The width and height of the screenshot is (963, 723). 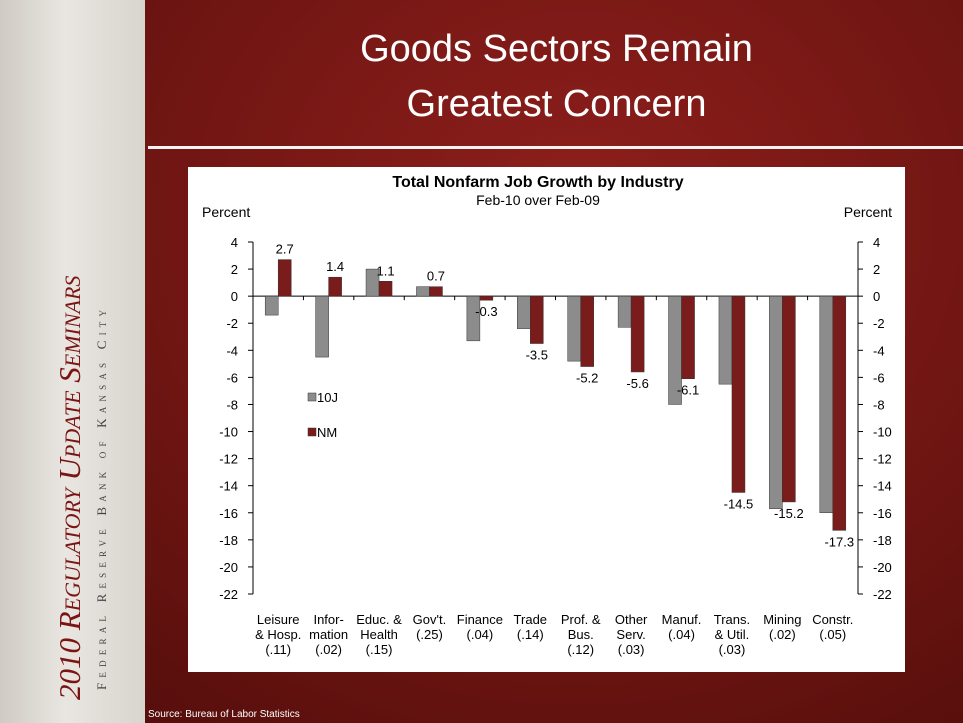 I want to click on y-tick-label: -22, so click(x=228, y=594).